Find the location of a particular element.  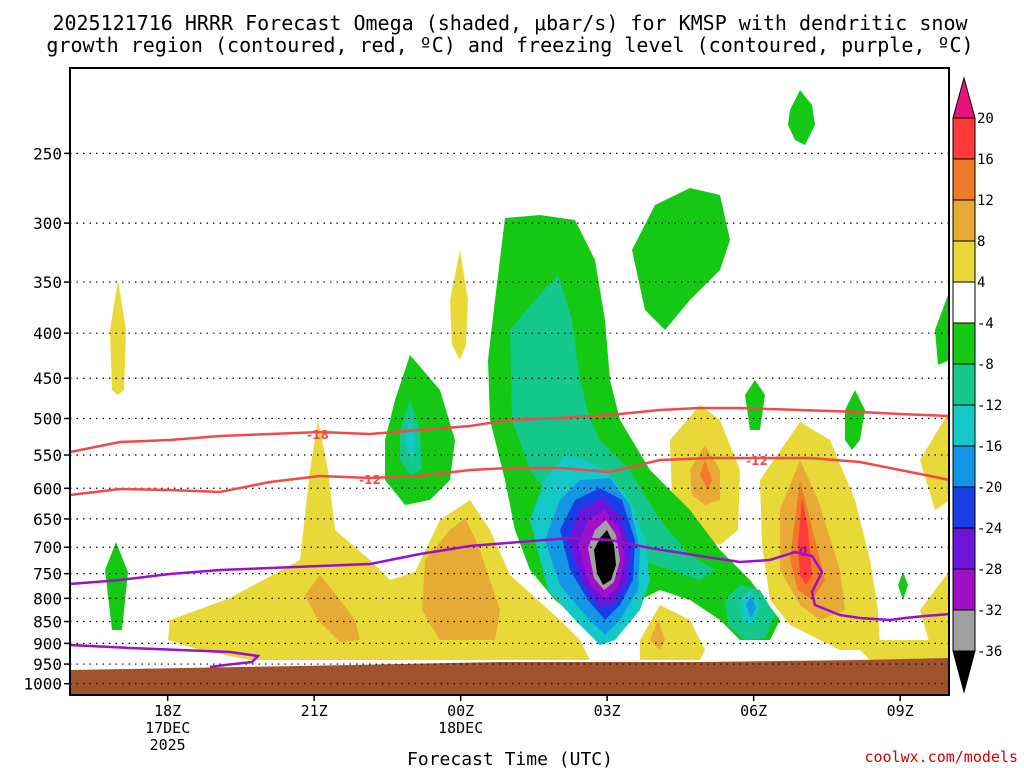

y-tick-label: 950 is located at coordinates (47, 664).